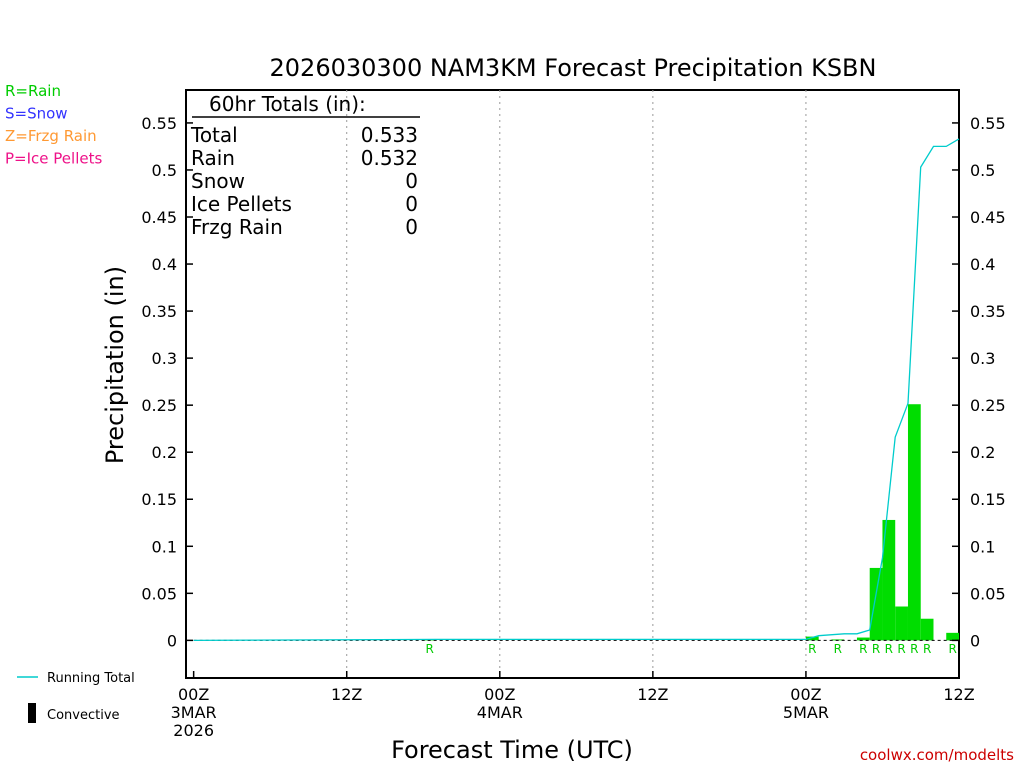 The width and height of the screenshot is (1024, 768). I want to click on type-legend-item: S=Snow, so click(36, 114).